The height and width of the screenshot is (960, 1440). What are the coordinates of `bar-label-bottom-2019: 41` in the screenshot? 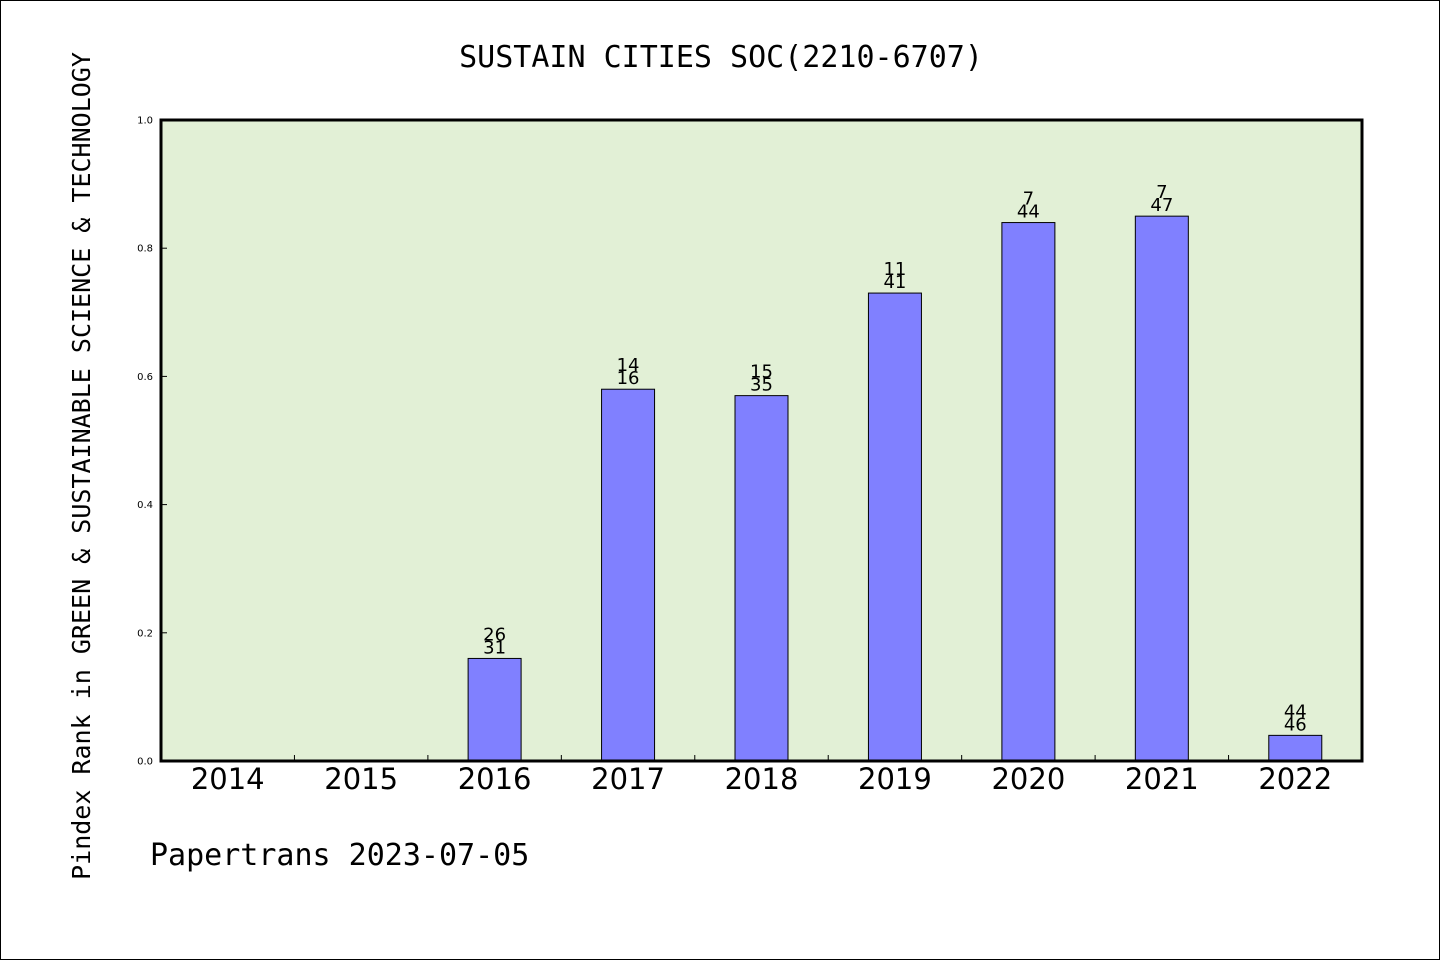 It's located at (894, 282).